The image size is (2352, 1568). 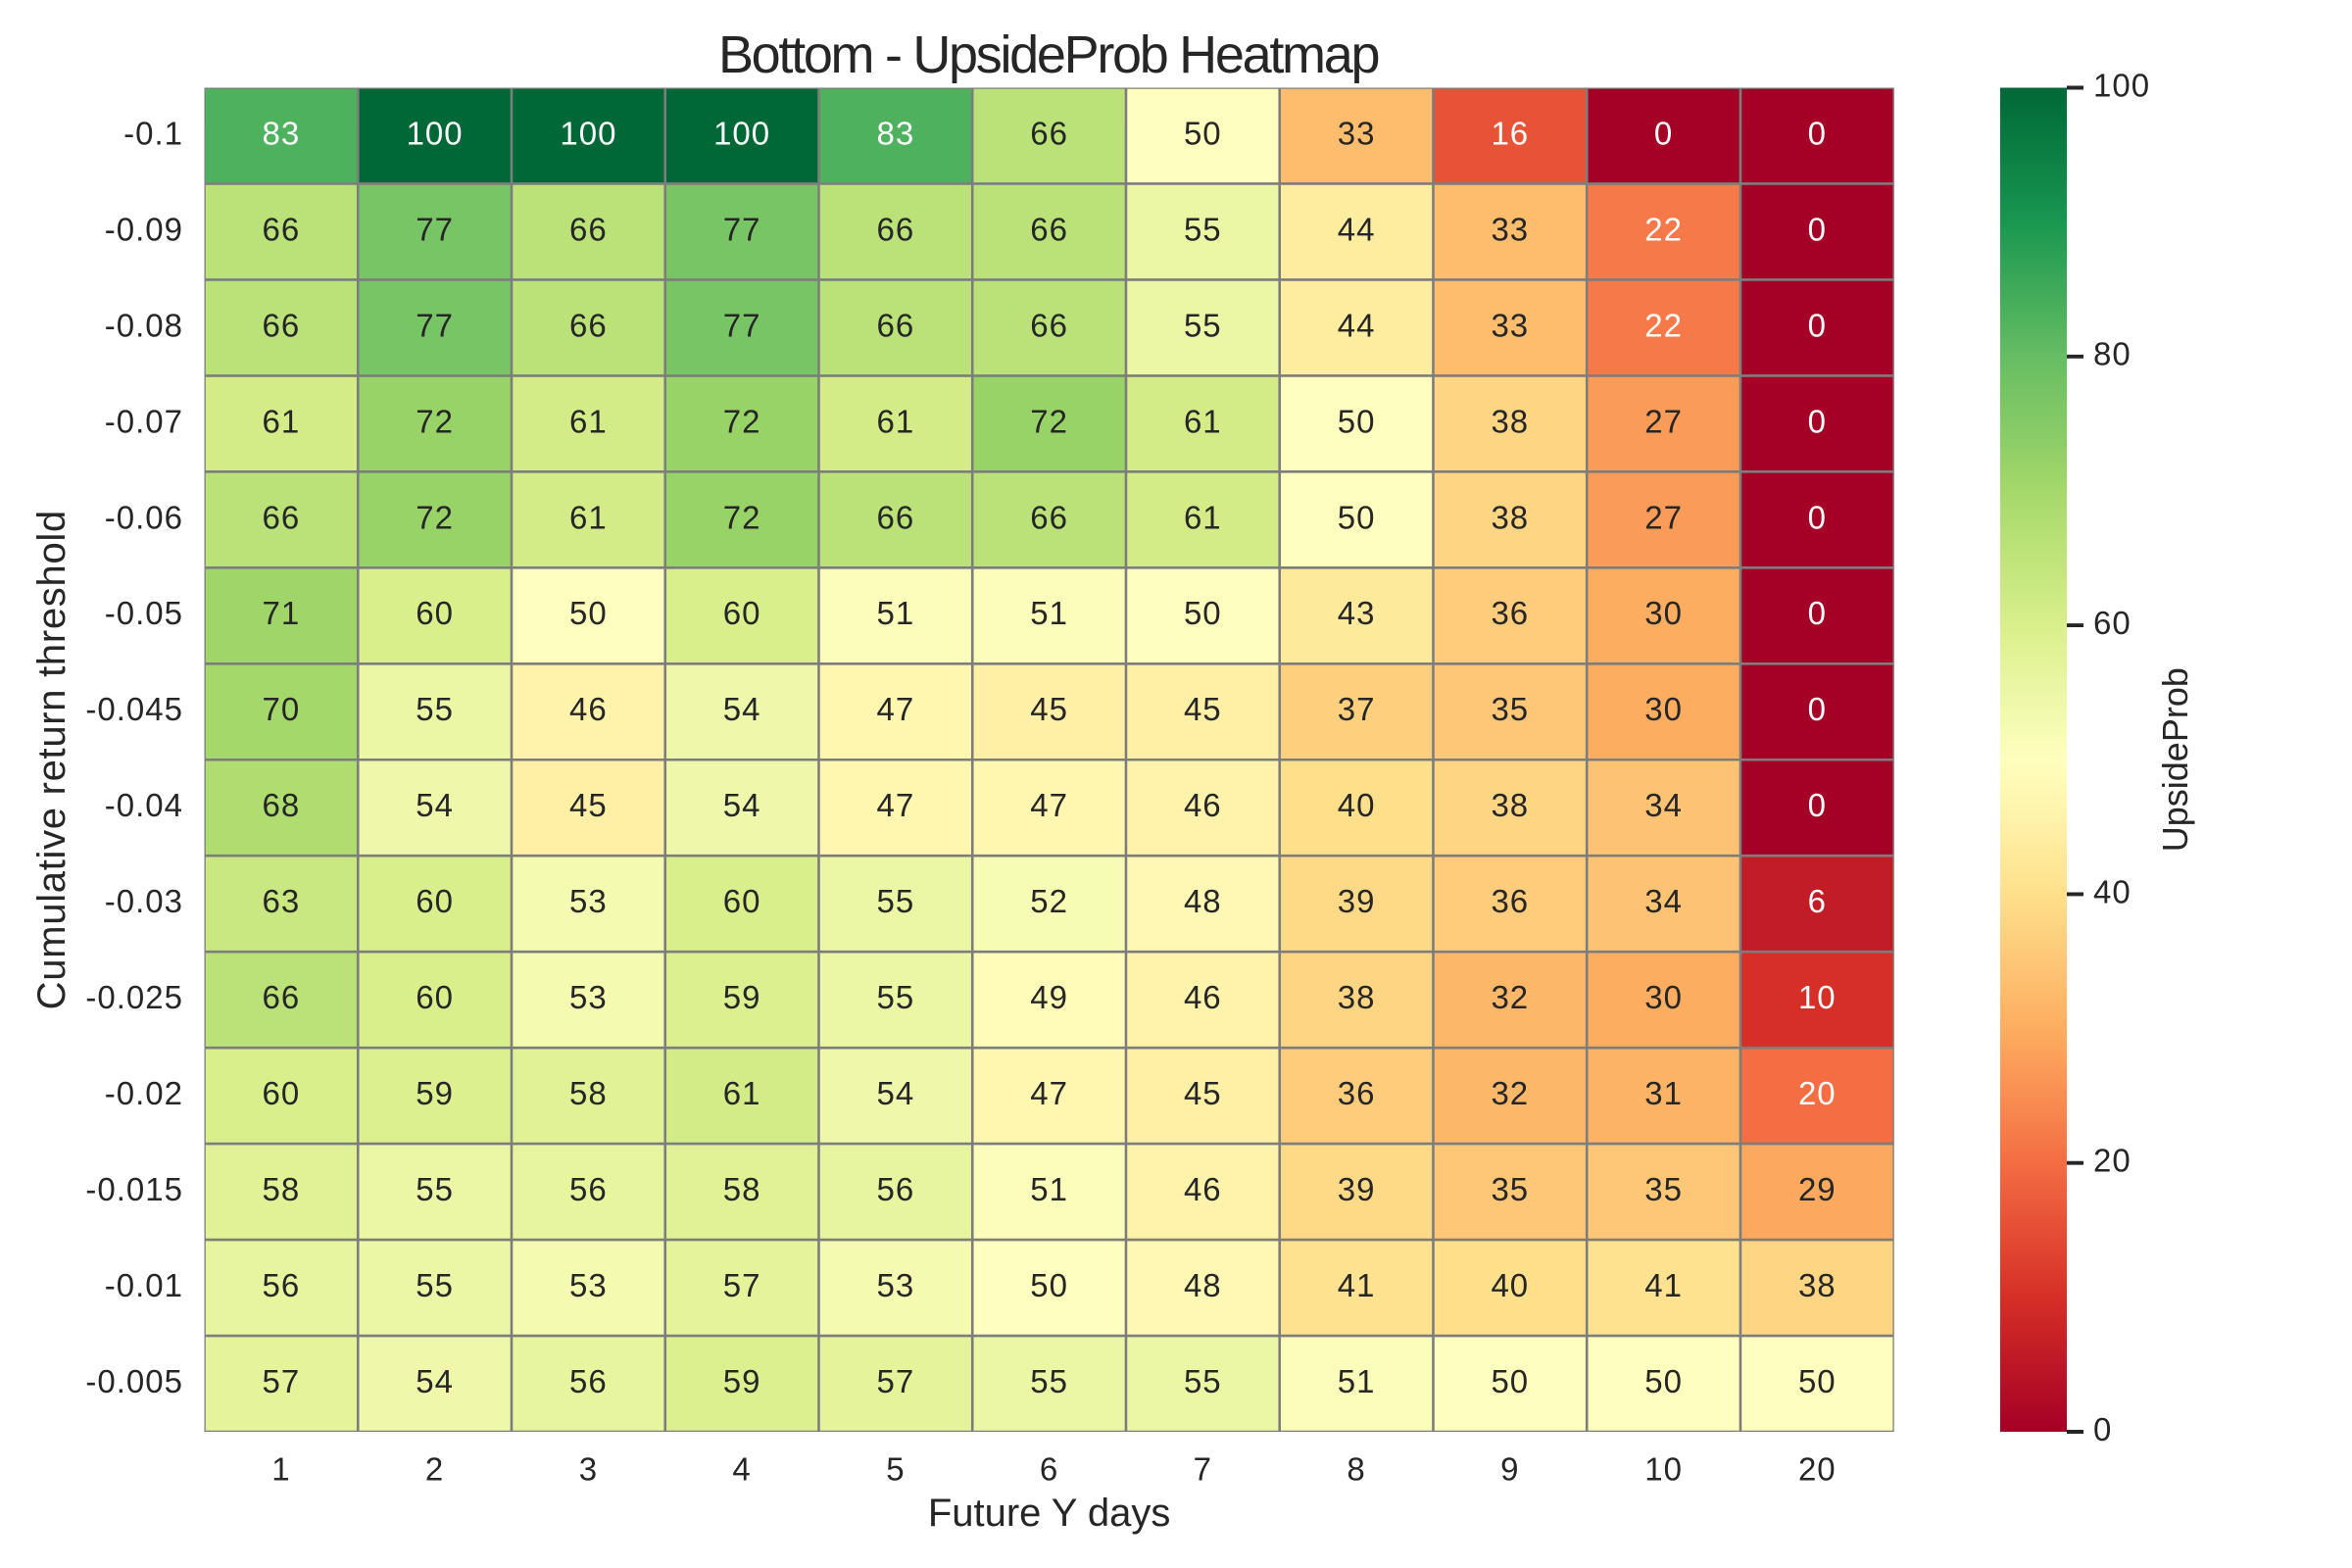 What do you see at coordinates (1357, 613) in the screenshot?
I see `svg-text: 43` at bounding box center [1357, 613].